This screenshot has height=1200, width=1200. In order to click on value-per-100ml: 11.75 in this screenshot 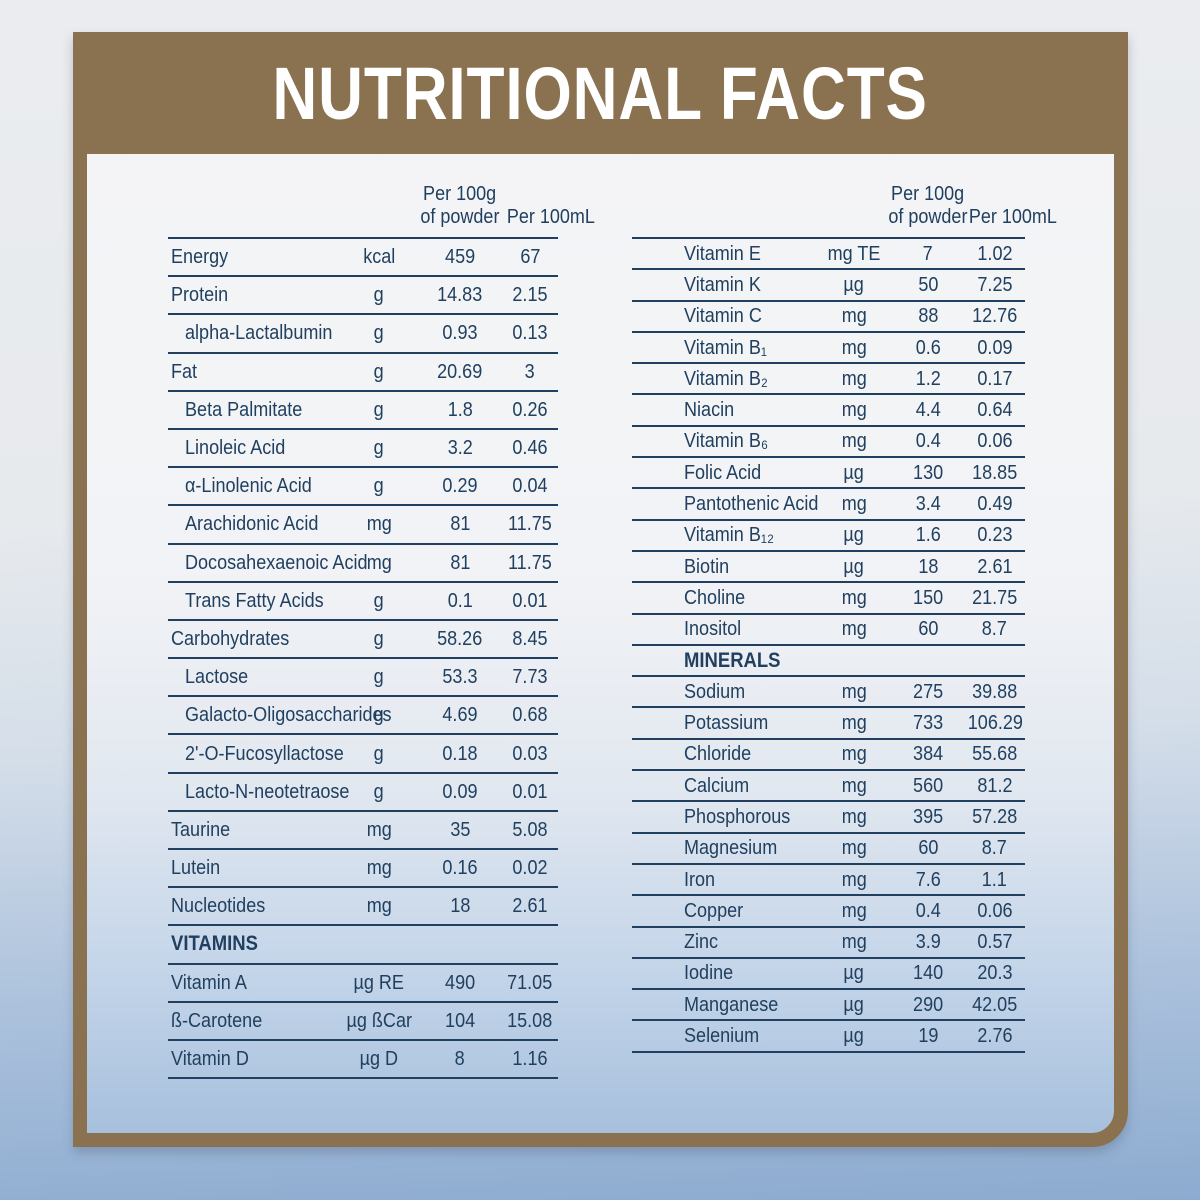, I will do `click(530, 524)`.